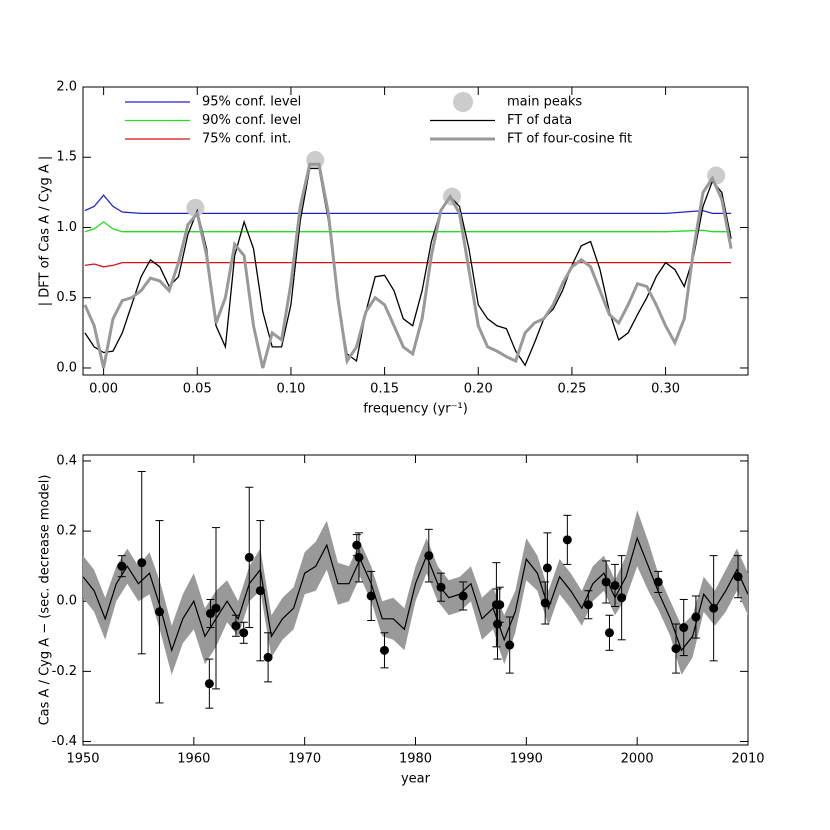 This screenshot has height=830, width=830. What do you see at coordinates (193, 759) in the screenshot?
I see `x-tick-label: 1960` at bounding box center [193, 759].